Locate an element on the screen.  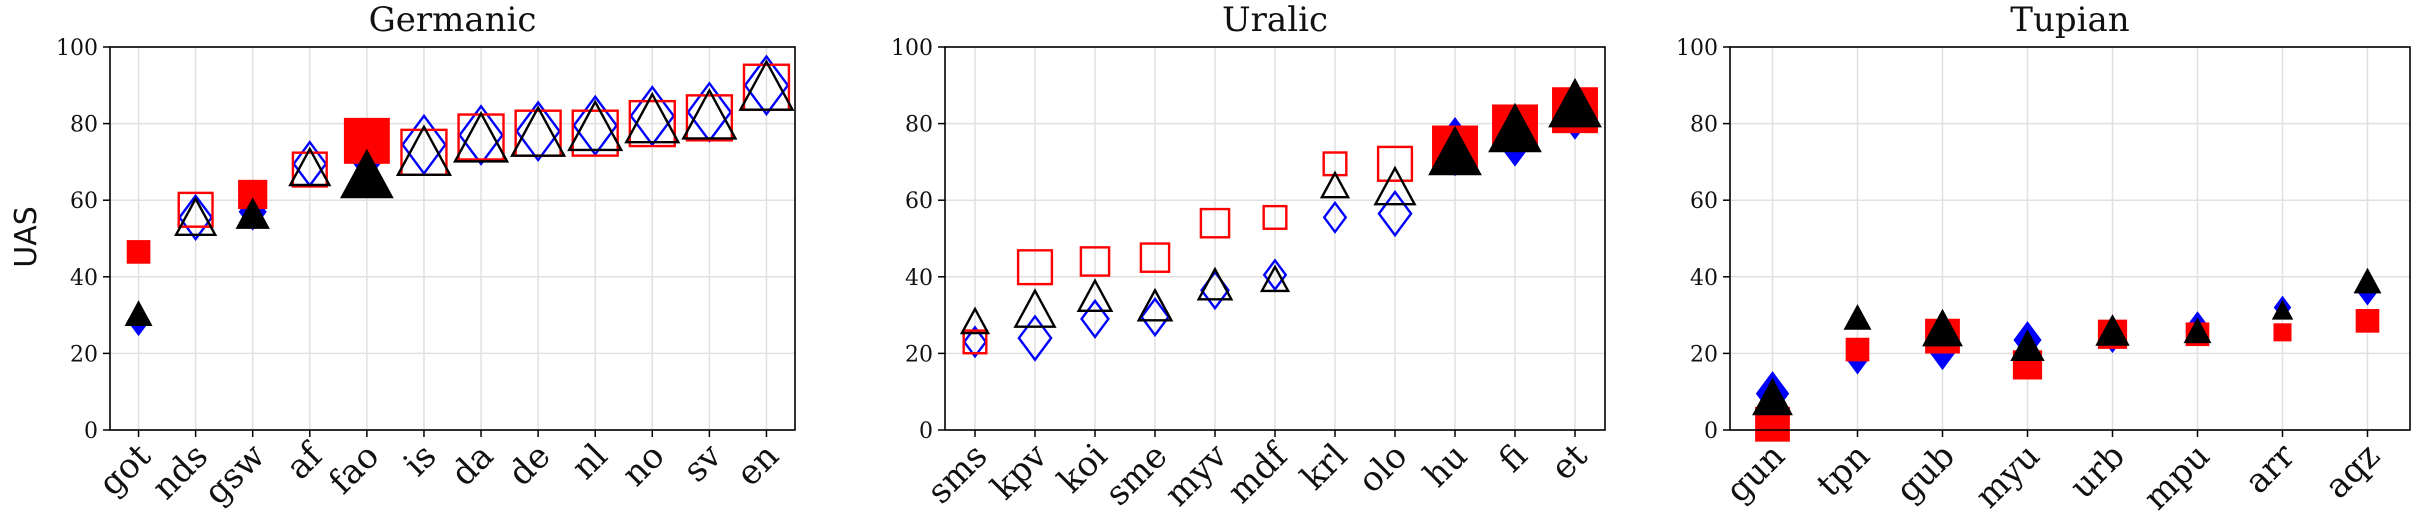
x-tick-label: af is located at coordinates (305, 460).